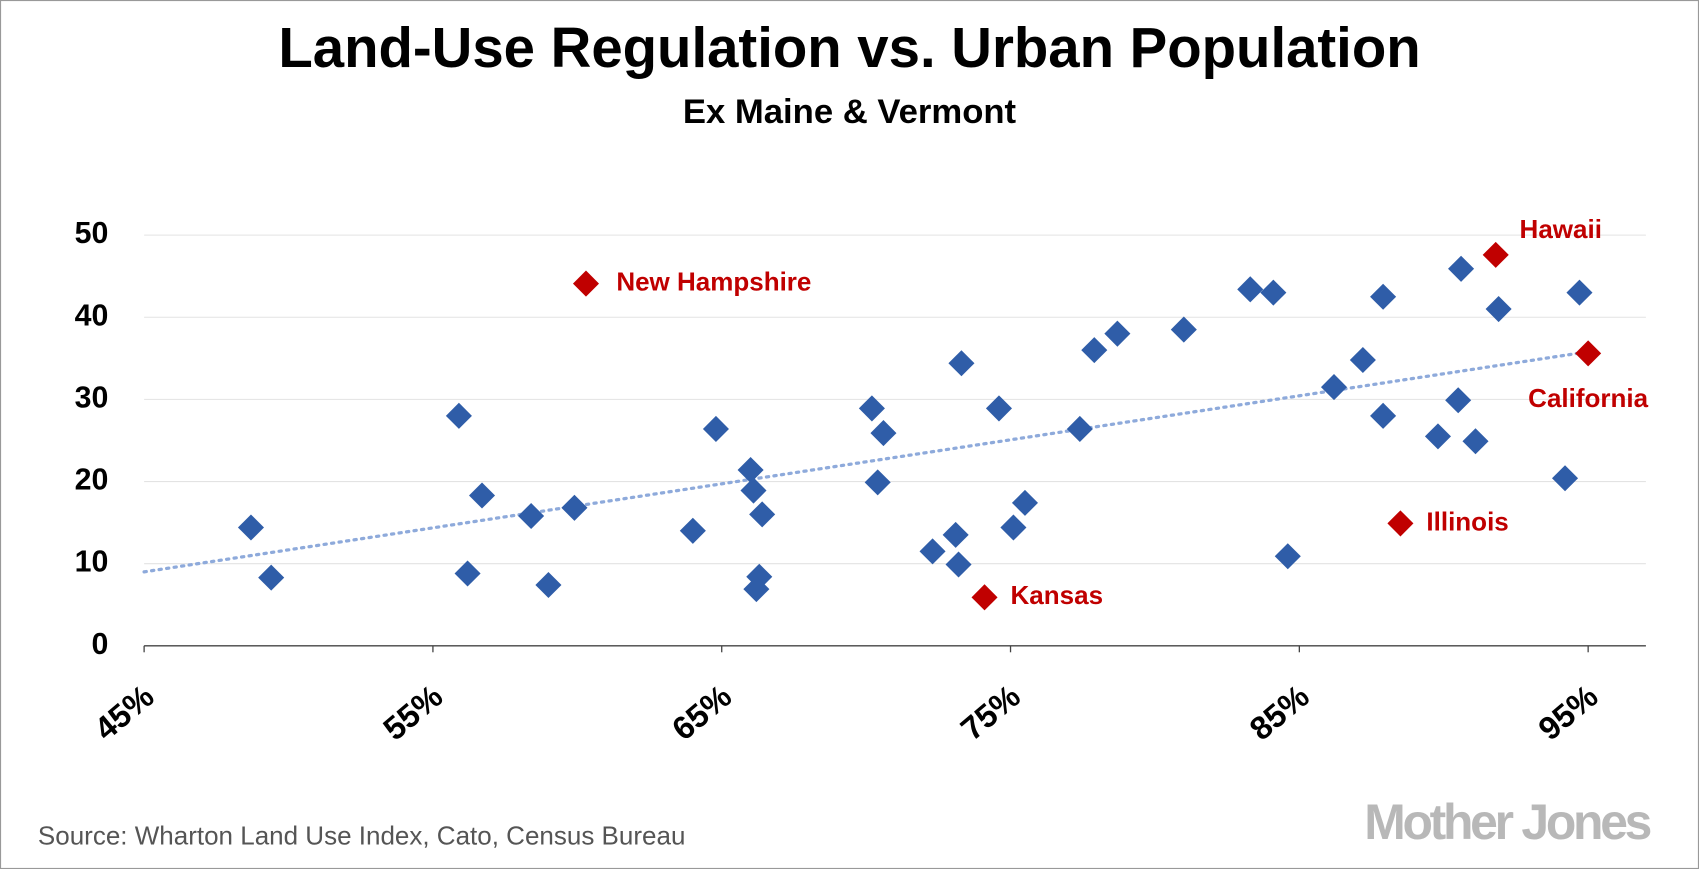  Describe the element at coordinates (92, 233) in the screenshot. I see `y-tick-label: 50` at that location.